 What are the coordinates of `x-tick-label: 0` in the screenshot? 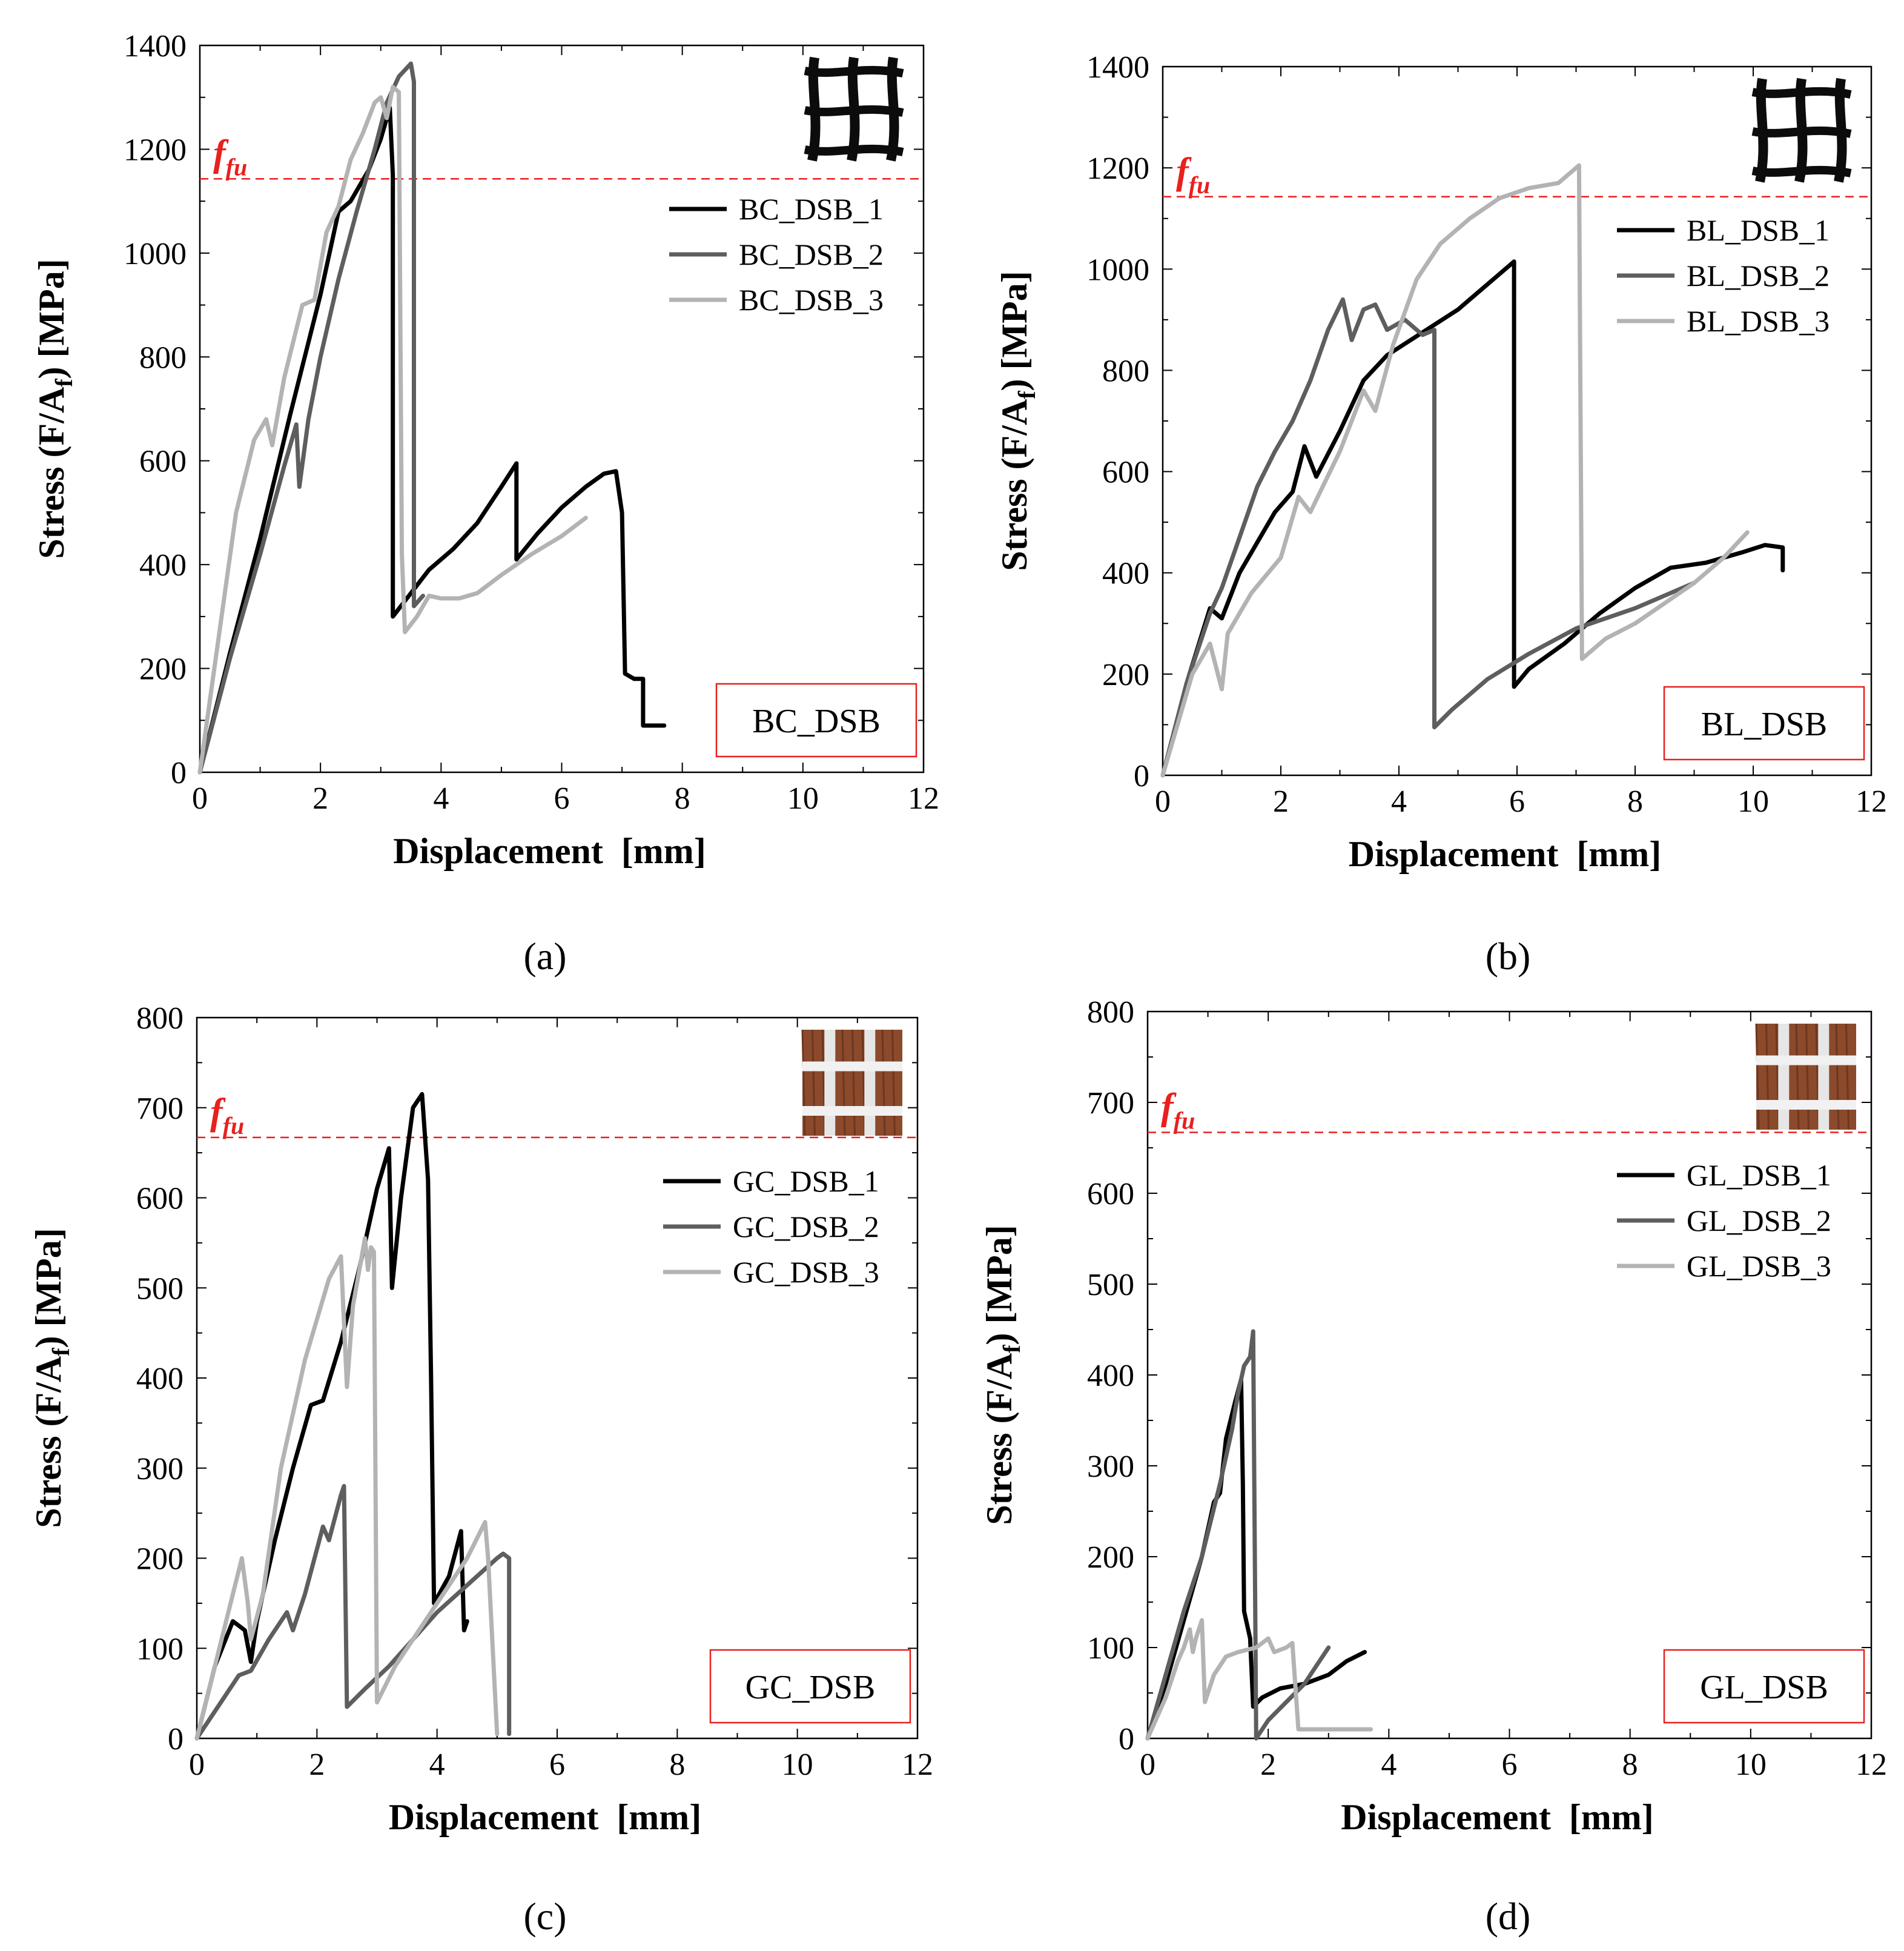 It's located at (1147, 1764).